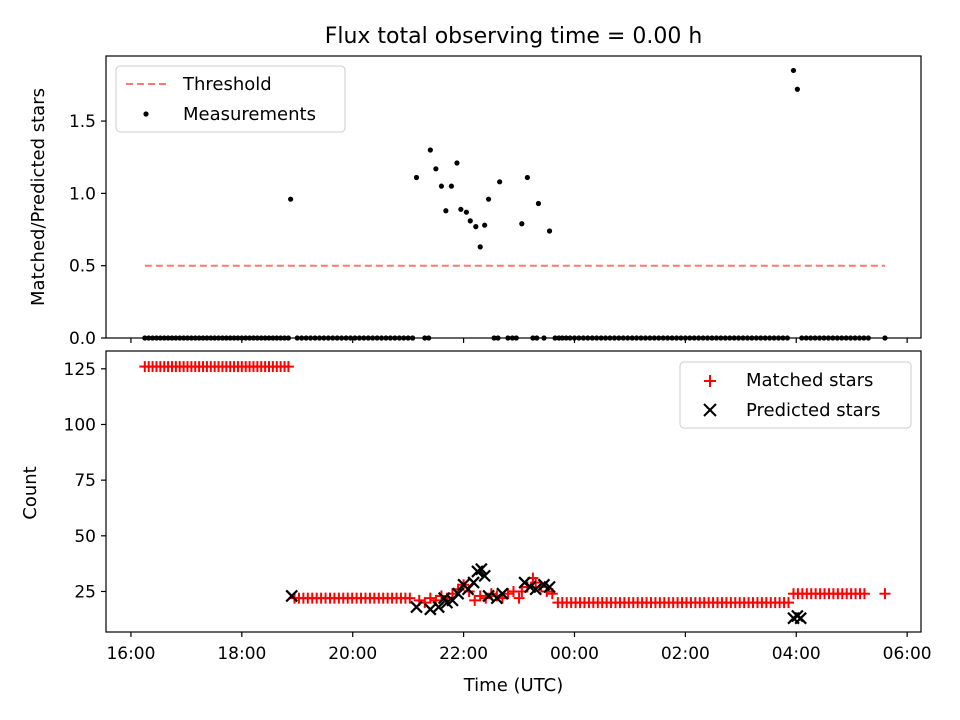 The height and width of the screenshot is (720, 960). I want to click on top-y-tick-label: 0.5, so click(82, 267).